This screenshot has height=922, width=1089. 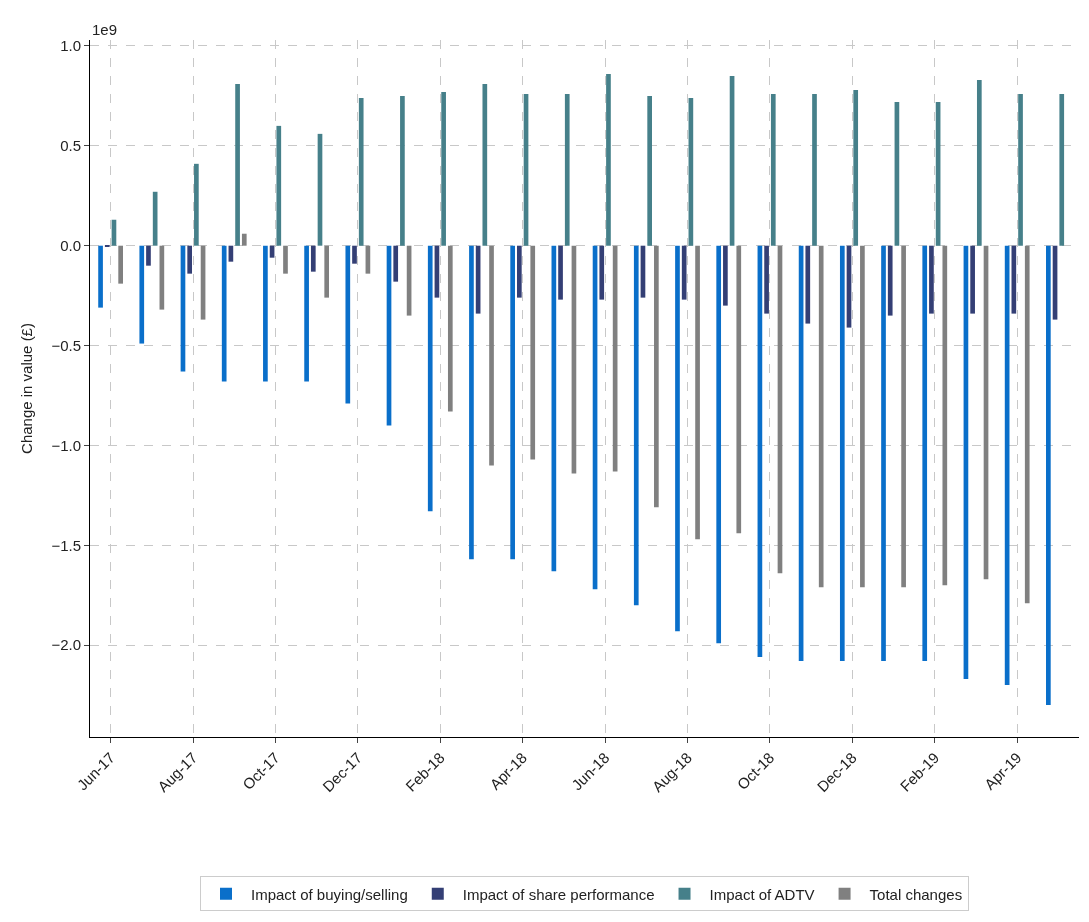 I want to click on y-tick-label: −0.5, so click(x=66, y=345).